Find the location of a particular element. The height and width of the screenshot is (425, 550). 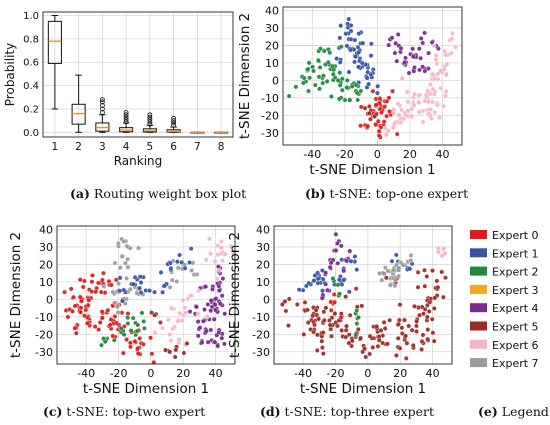

y-tick-label: 30 is located at coordinates (272, 28).